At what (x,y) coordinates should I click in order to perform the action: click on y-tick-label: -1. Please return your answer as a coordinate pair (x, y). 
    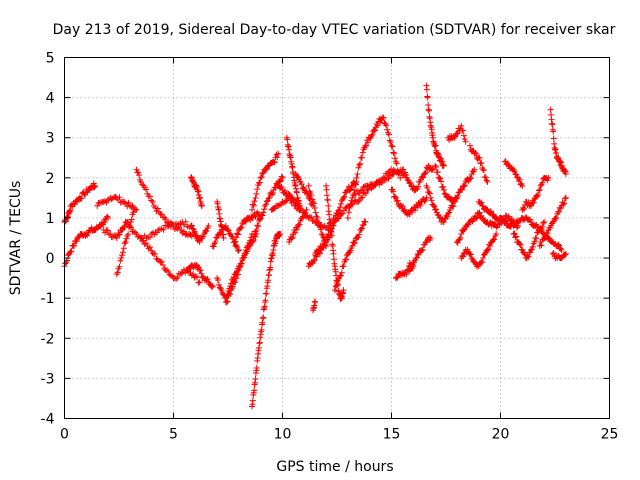
    Looking at the image, I should click on (48, 299).